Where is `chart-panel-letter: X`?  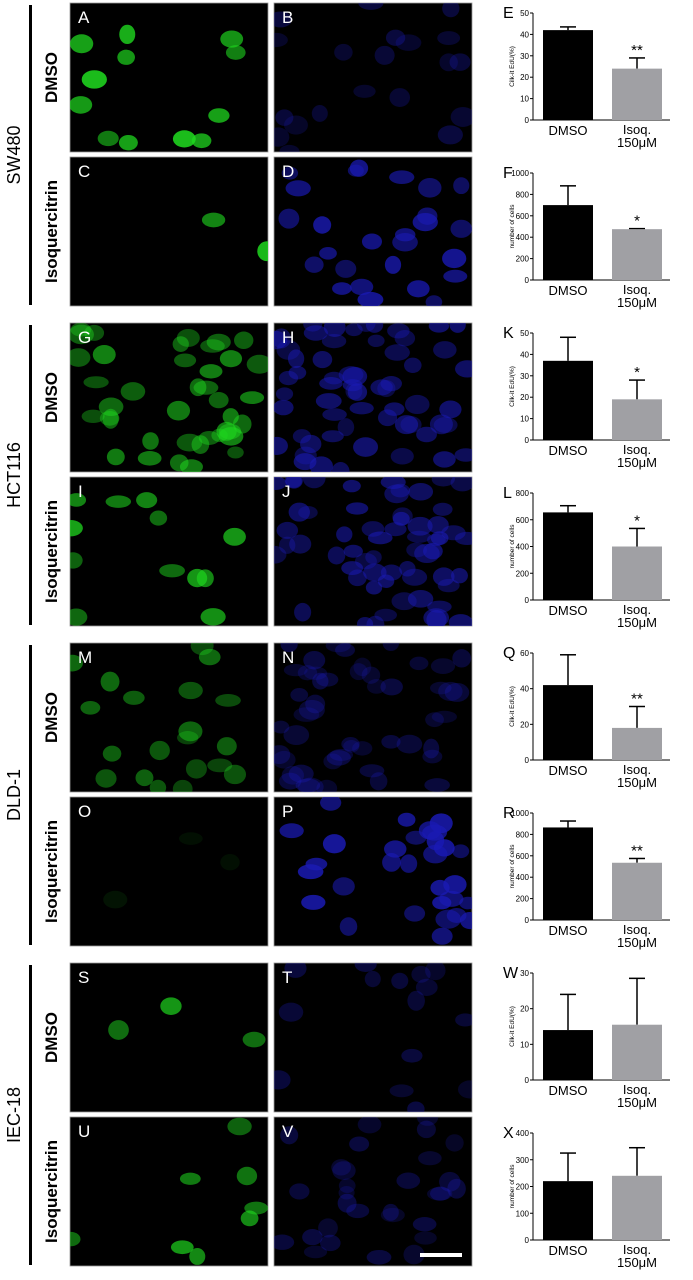
chart-panel-letter: X is located at coordinates (508, 1133).